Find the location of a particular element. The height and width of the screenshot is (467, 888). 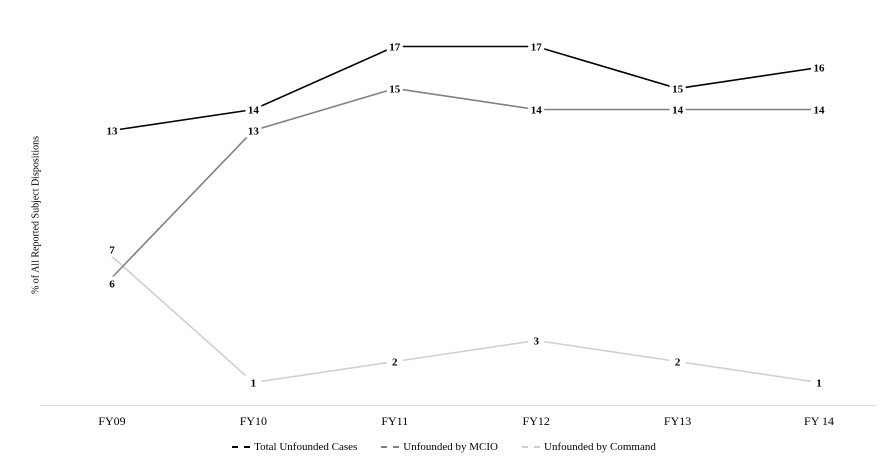

legend-item-mcio: Unfounded by MCIO is located at coordinates (439, 447).